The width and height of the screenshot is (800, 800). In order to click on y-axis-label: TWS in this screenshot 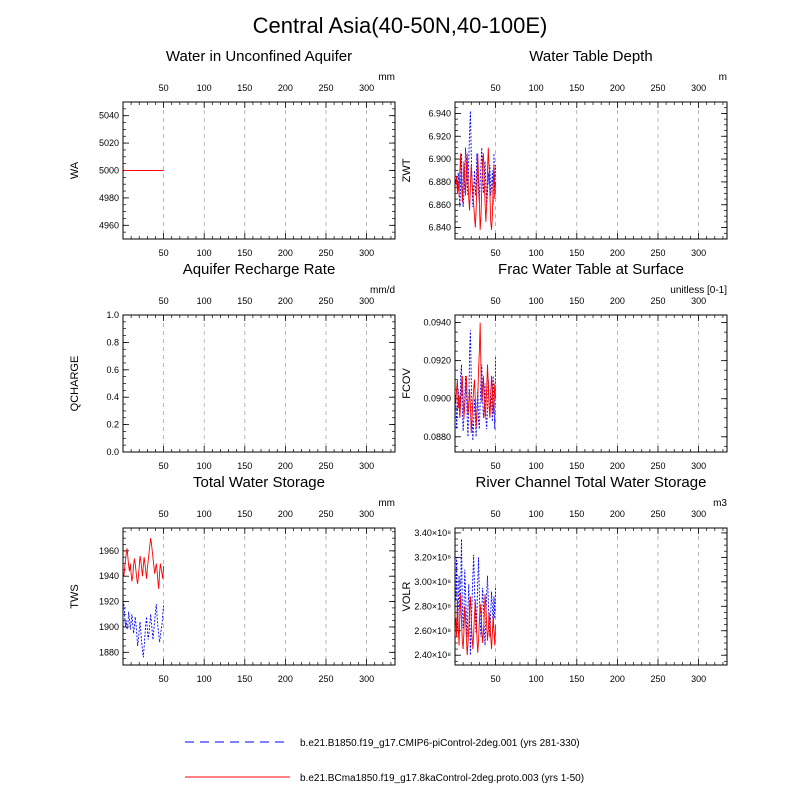, I will do `click(75, 596)`.